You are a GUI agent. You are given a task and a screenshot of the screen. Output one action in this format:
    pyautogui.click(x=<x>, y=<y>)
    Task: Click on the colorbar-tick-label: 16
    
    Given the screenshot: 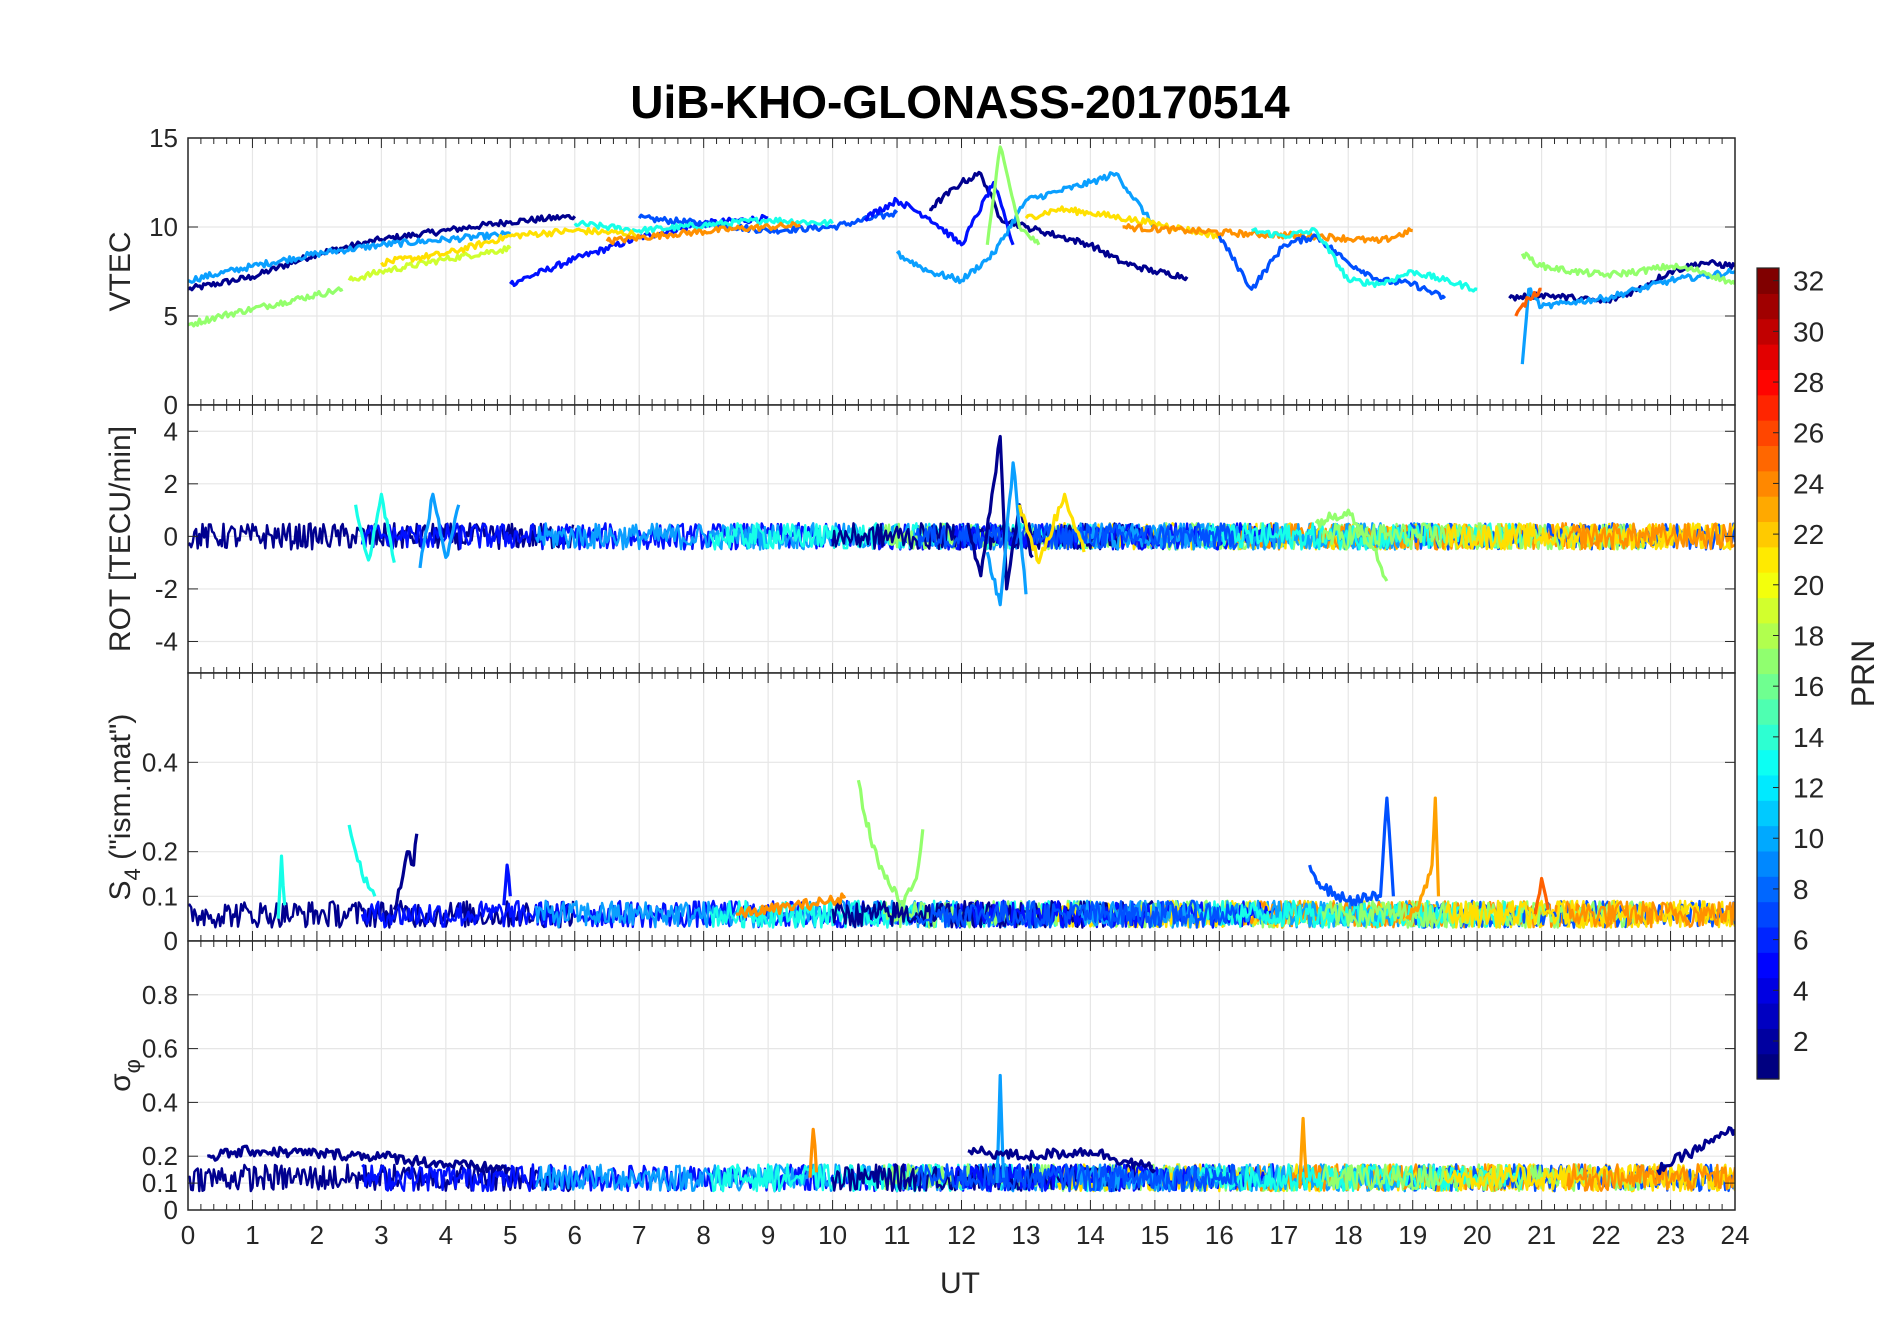 What is the action you would take?
    pyautogui.click(x=1808, y=686)
    